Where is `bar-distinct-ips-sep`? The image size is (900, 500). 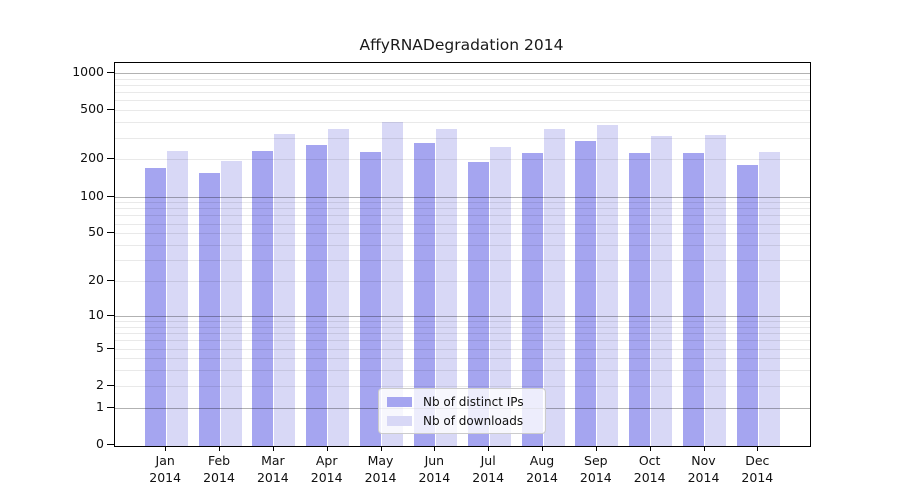
bar-distinct-ips-sep is located at coordinates (586, 293).